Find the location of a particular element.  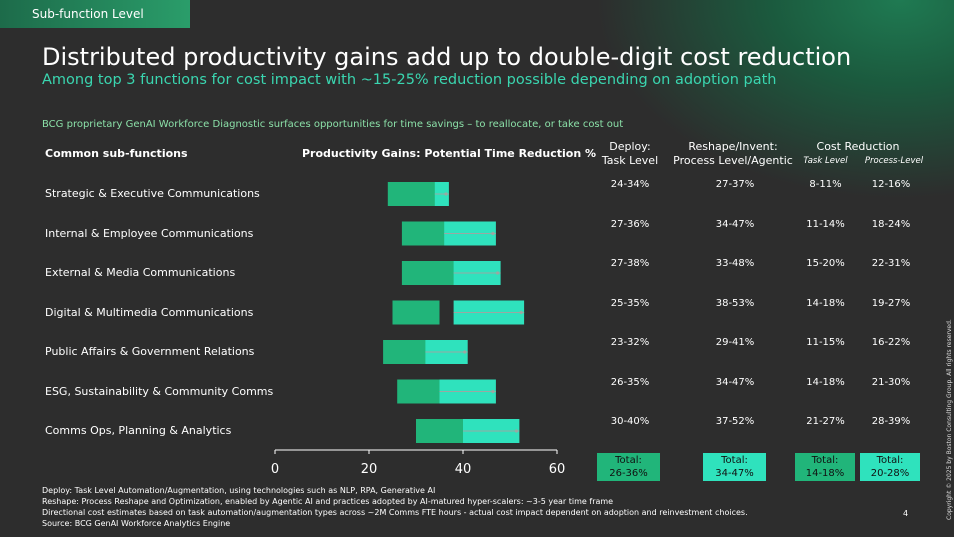

cell-deploy: 25-35% is located at coordinates (630, 303).